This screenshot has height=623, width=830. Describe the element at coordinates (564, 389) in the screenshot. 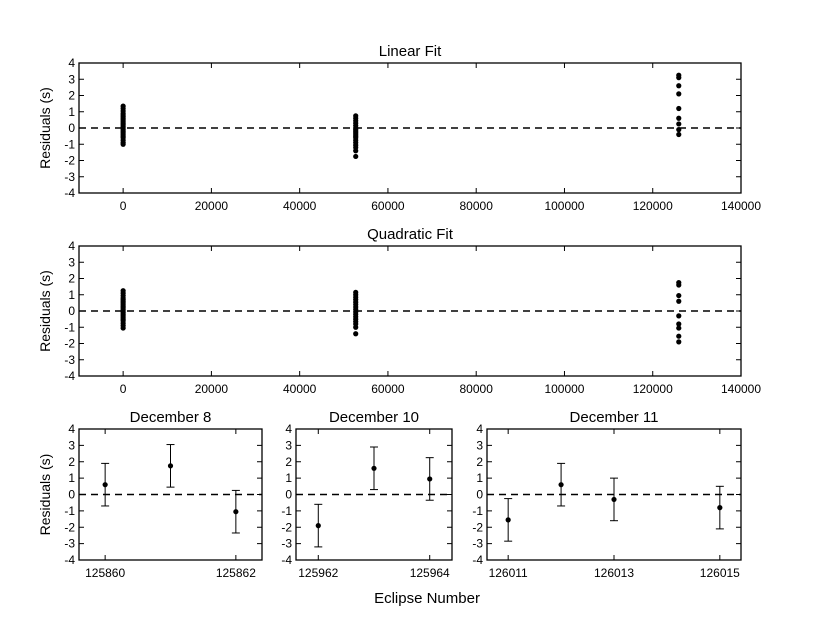

I see `quadratic-fit-x-tick-label: 100000` at that location.